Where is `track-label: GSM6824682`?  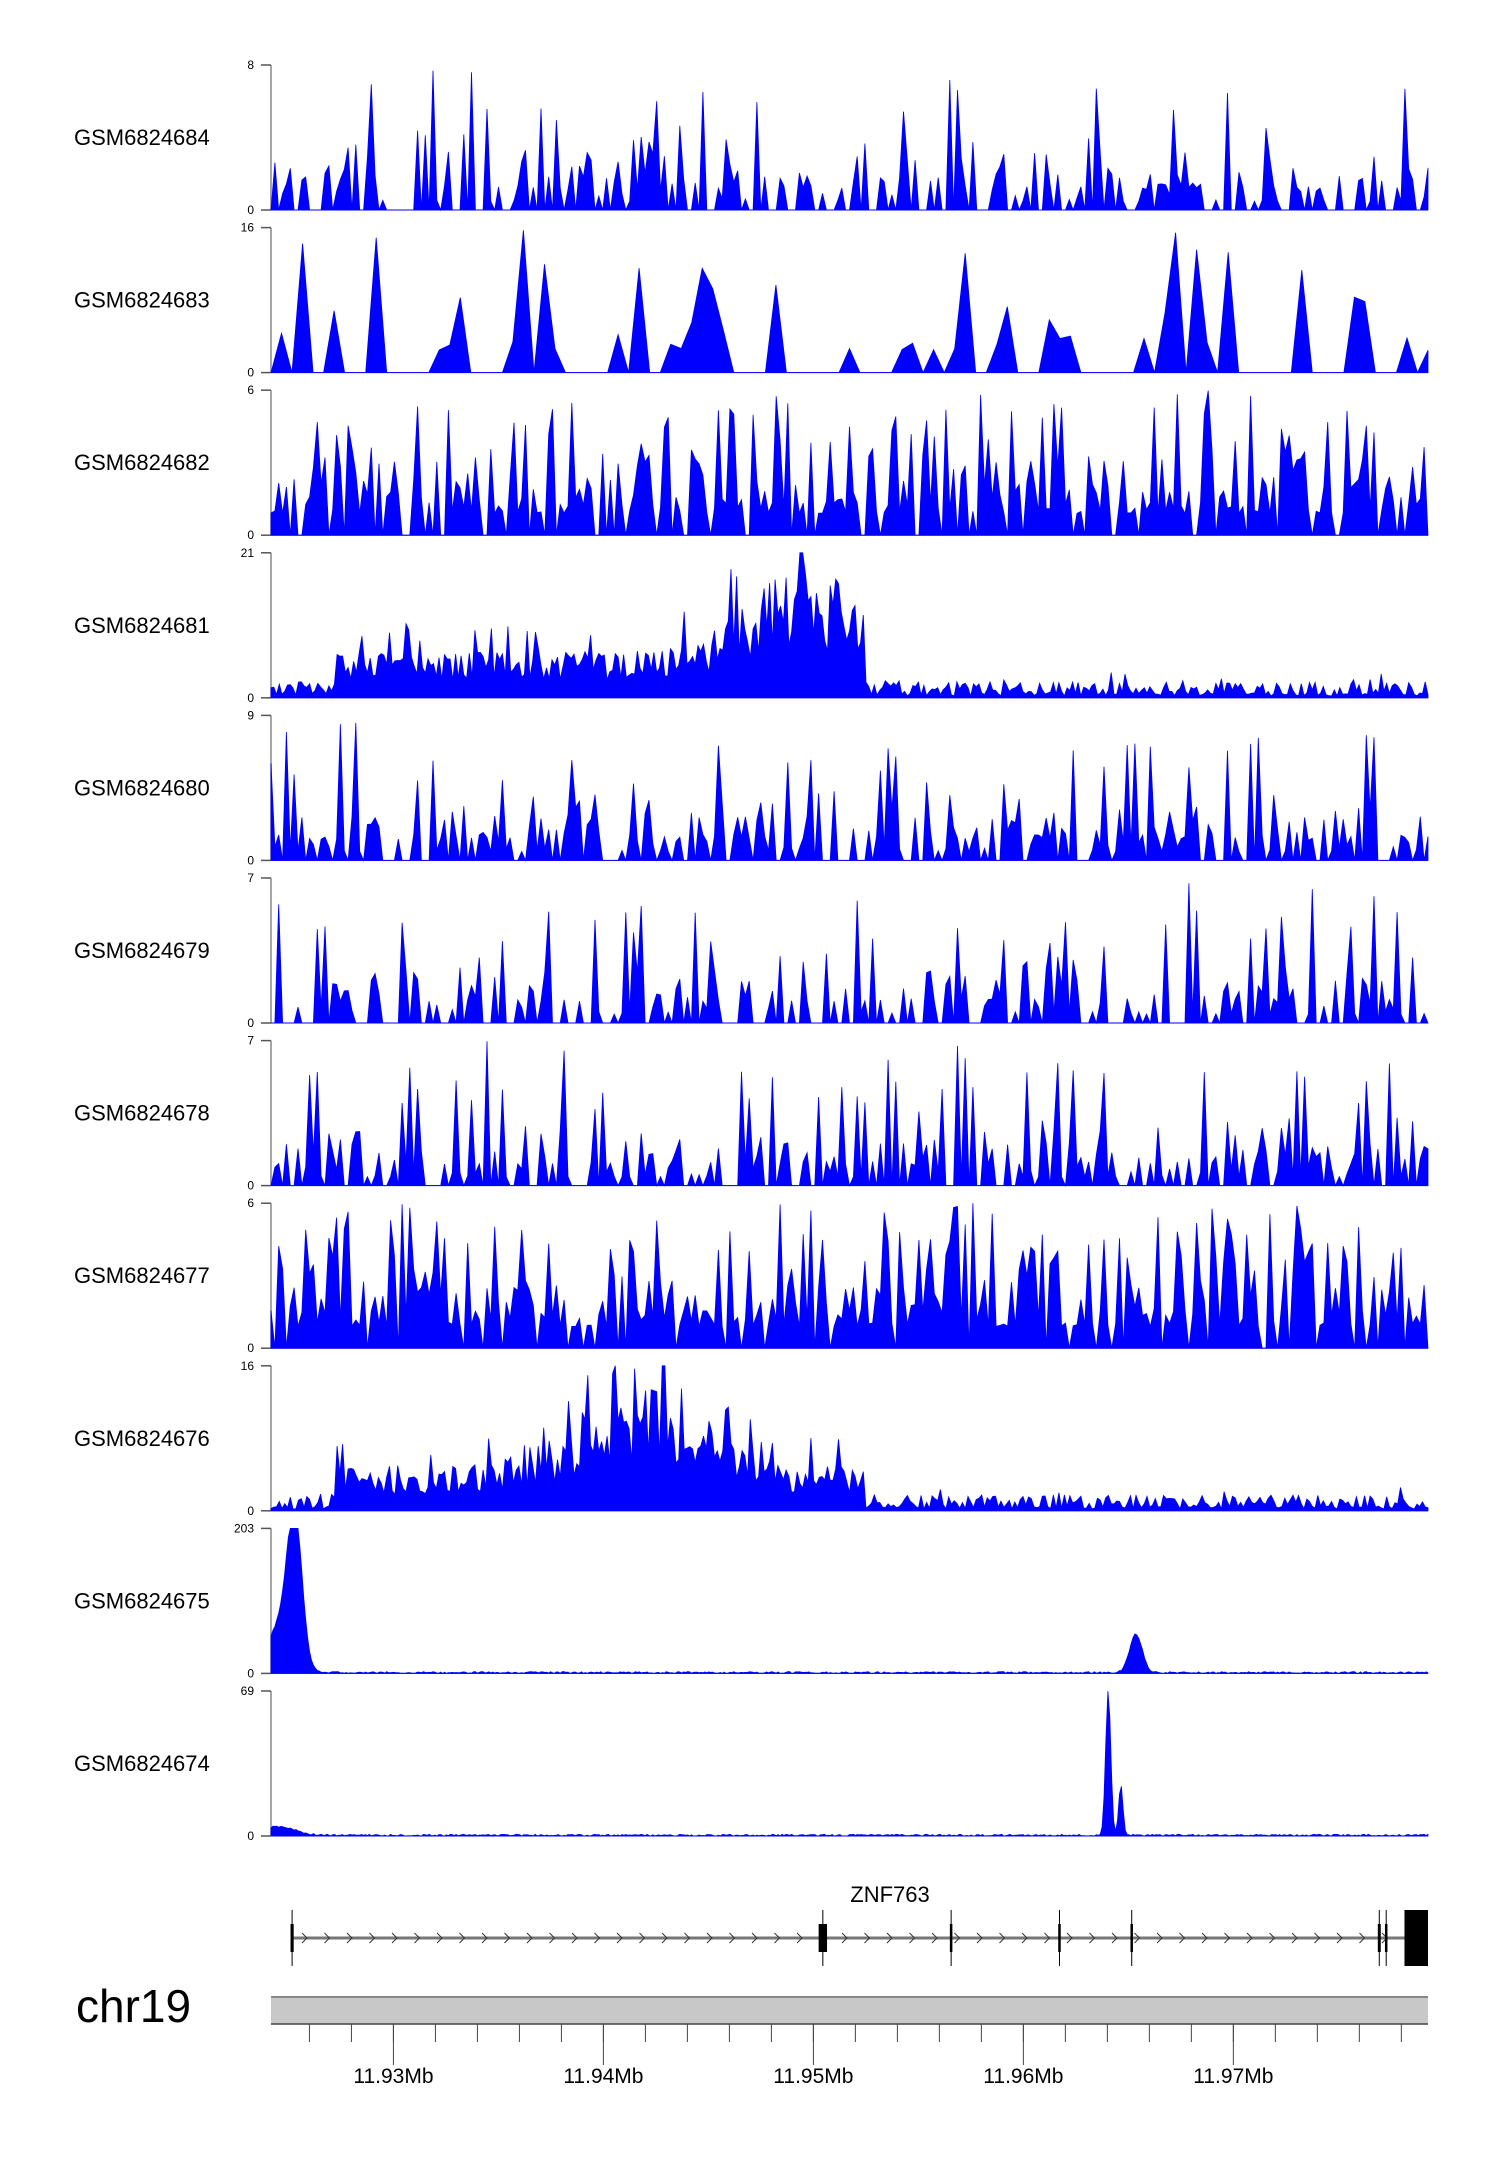
track-label: GSM6824682 is located at coordinates (142, 462).